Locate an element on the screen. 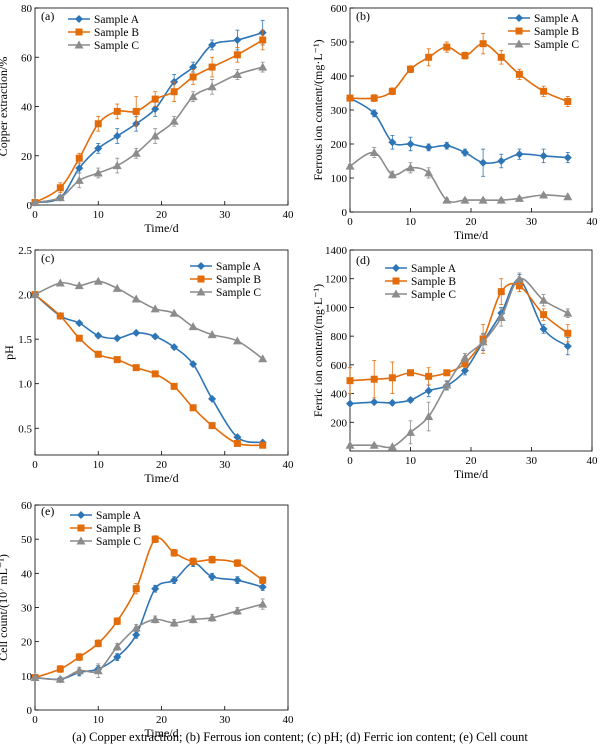  y-tick-label: 40 is located at coordinates (27, 574).